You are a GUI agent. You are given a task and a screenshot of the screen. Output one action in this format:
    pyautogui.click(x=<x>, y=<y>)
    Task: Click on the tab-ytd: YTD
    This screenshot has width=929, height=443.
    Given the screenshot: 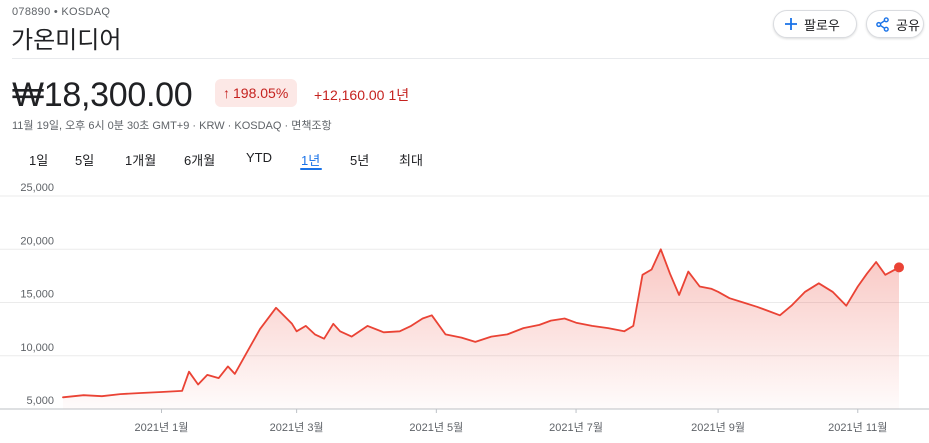 What is the action you would take?
    pyautogui.click(x=259, y=157)
    